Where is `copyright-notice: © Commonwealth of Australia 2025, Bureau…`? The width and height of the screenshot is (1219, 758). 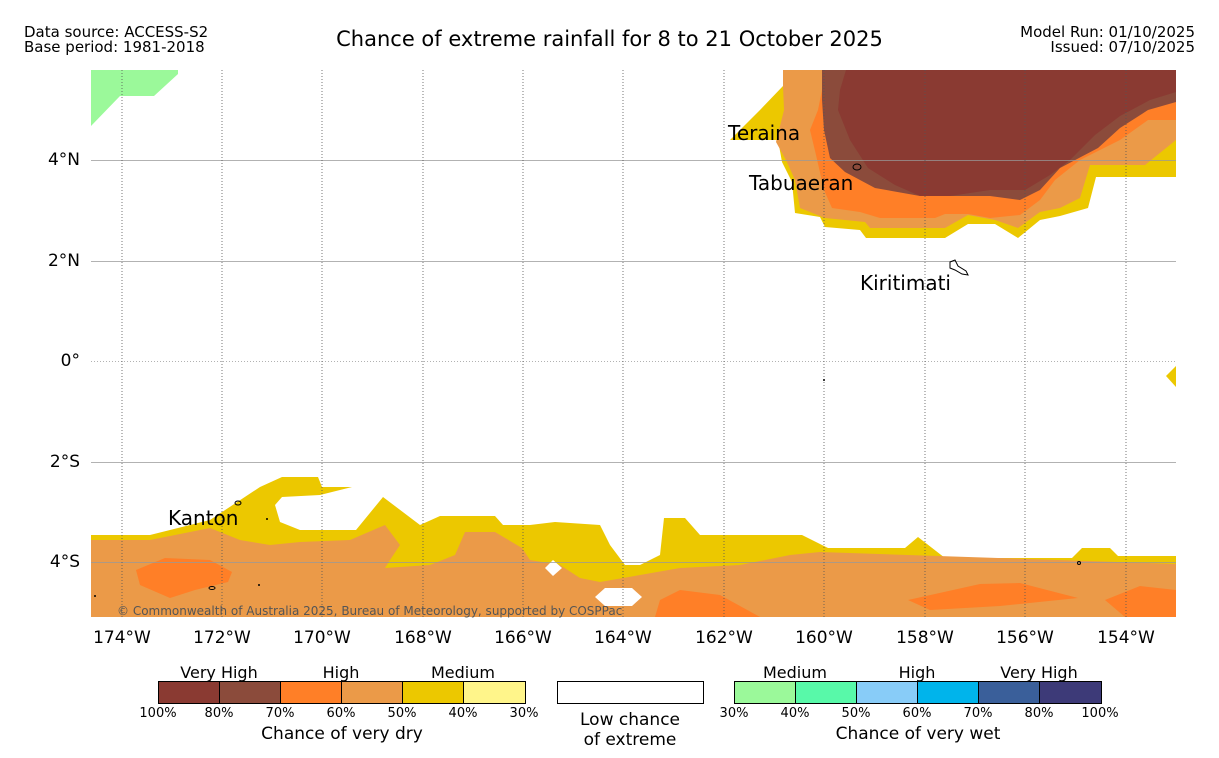
copyright-notice: © Commonwealth of Australia 2025, Bureau… is located at coordinates (370, 611).